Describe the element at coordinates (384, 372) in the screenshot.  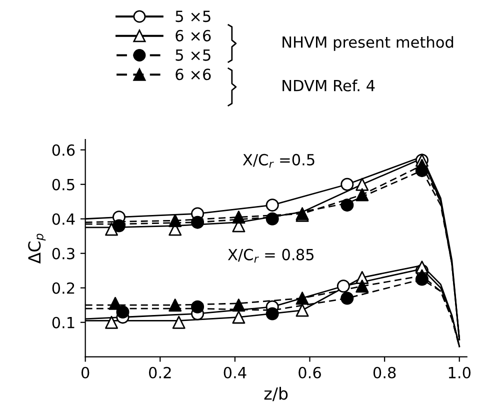
I see `x-tick-label: 0.8` at that location.